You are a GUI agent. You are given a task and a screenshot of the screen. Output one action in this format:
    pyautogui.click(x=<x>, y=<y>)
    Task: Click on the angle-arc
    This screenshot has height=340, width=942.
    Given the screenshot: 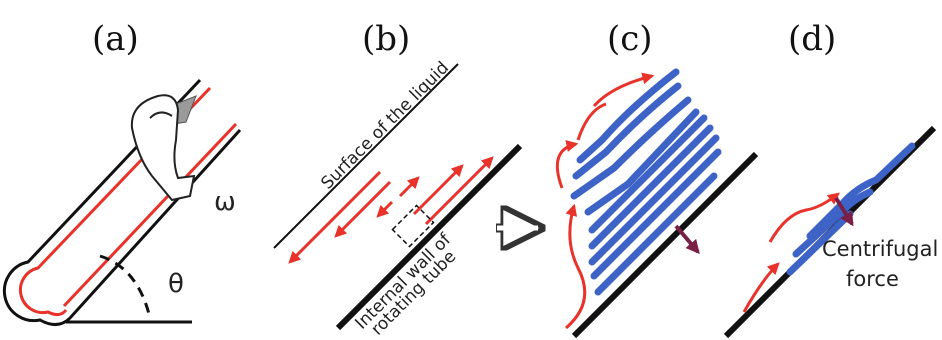 What is the action you would take?
    pyautogui.click(x=125, y=286)
    